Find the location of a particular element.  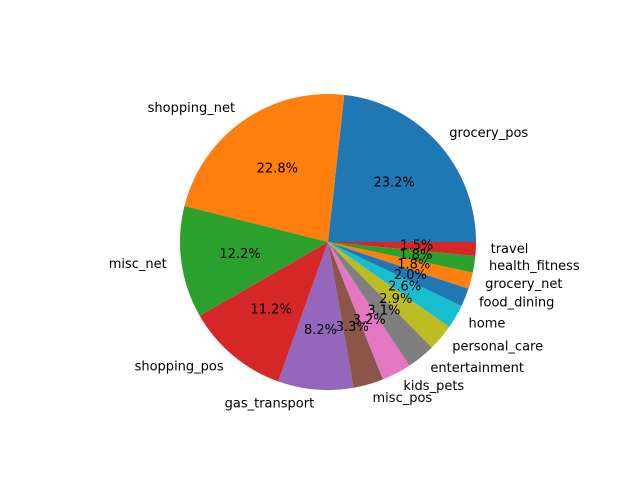

percent-label-travel: 1.5% is located at coordinates (416, 246).